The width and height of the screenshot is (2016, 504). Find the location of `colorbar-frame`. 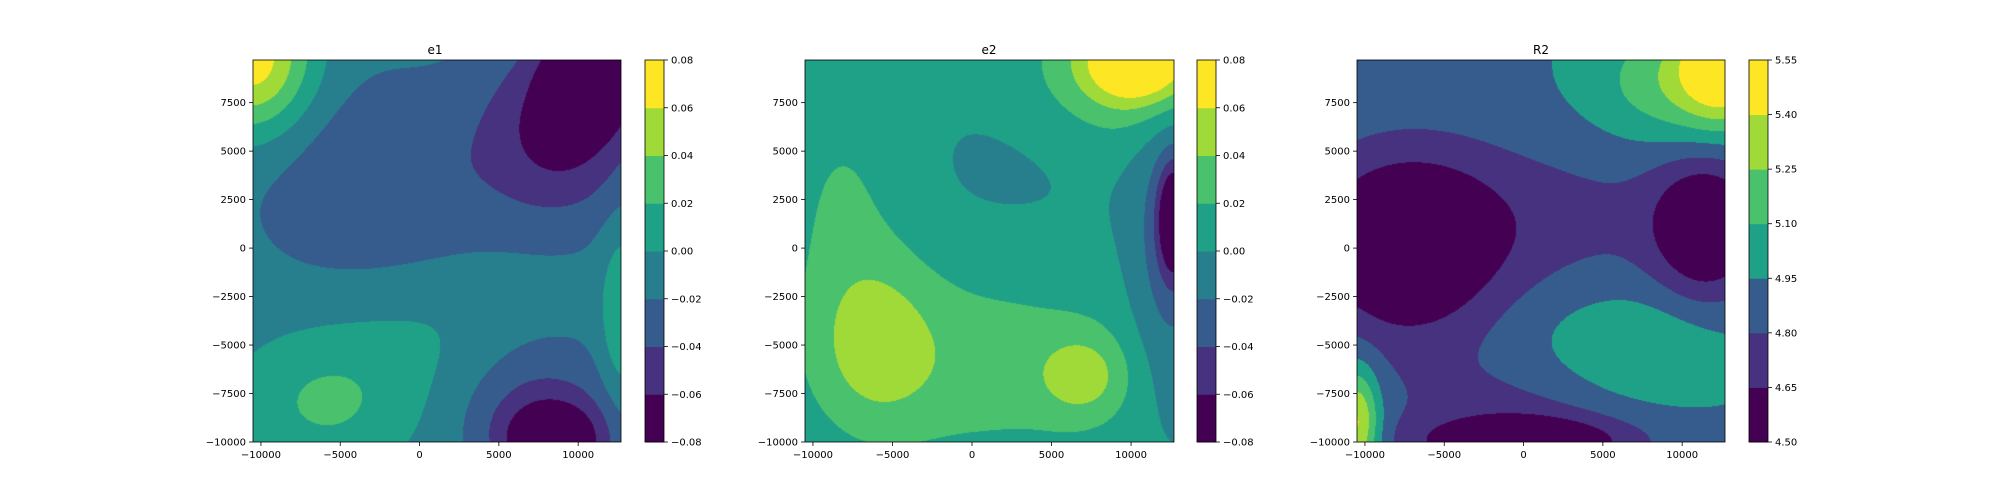

colorbar-frame is located at coordinates (1758, 251).